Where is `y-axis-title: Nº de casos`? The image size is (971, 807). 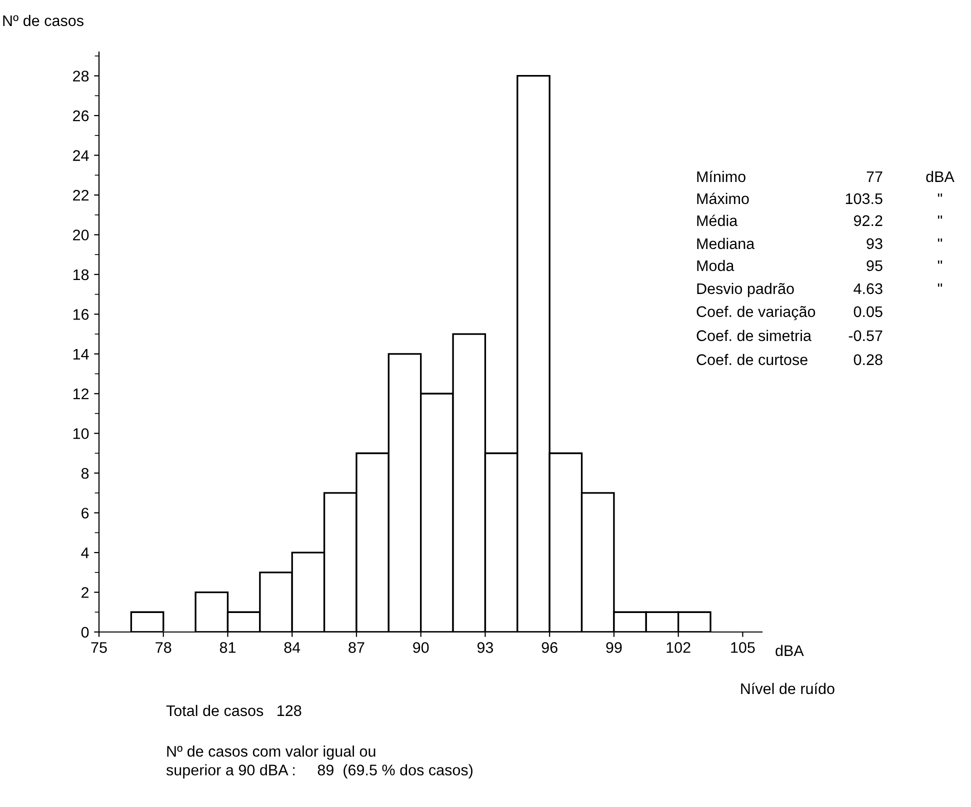
y-axis-title: Nº de casos is located at coordinates (43, 20).